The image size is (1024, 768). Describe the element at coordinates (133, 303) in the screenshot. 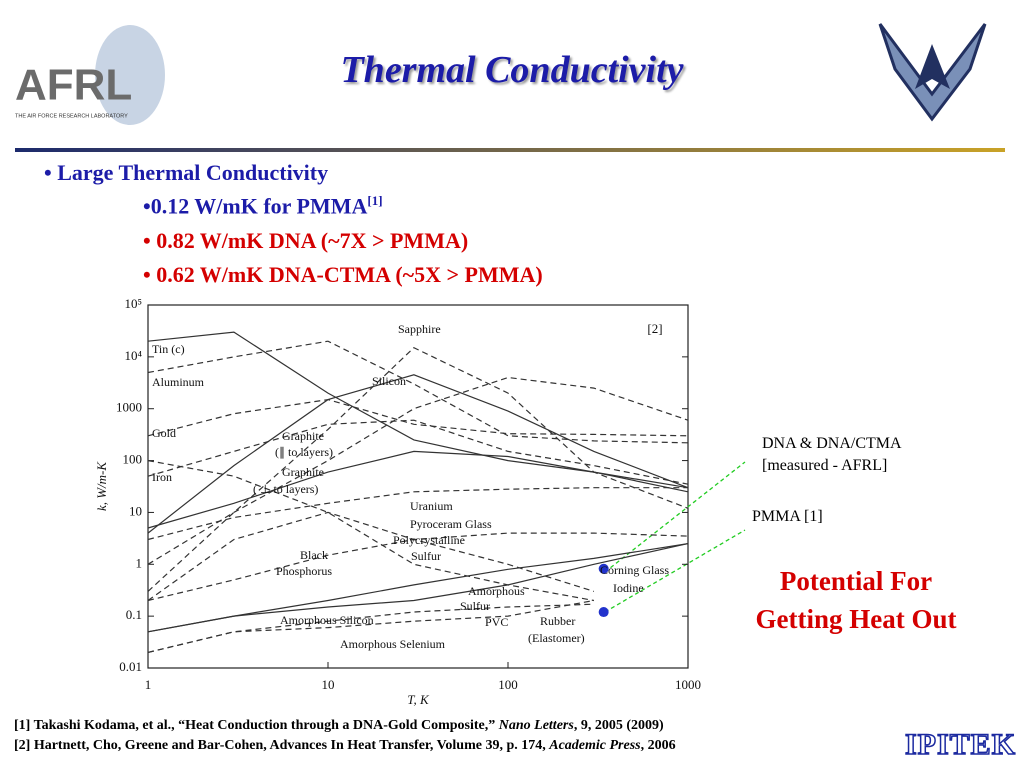

I see `y-tick-label: 10⁵` at that location.